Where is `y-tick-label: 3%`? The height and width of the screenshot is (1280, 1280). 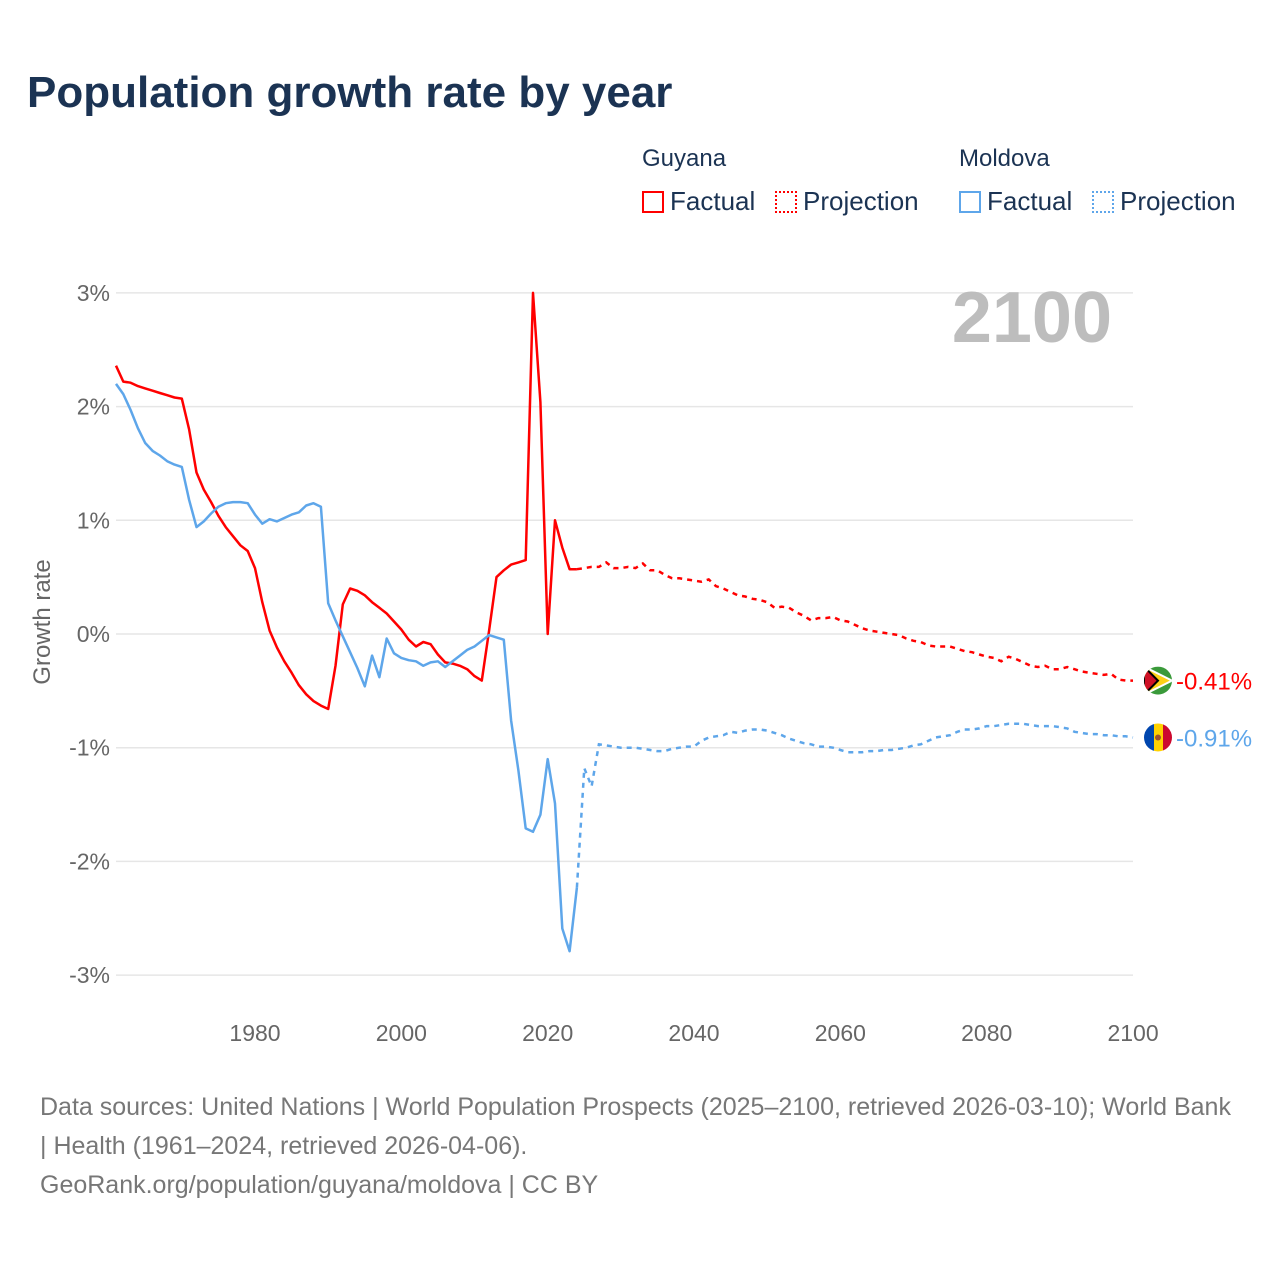 y-tick-label: 3% is located at coordinates (93, 293).